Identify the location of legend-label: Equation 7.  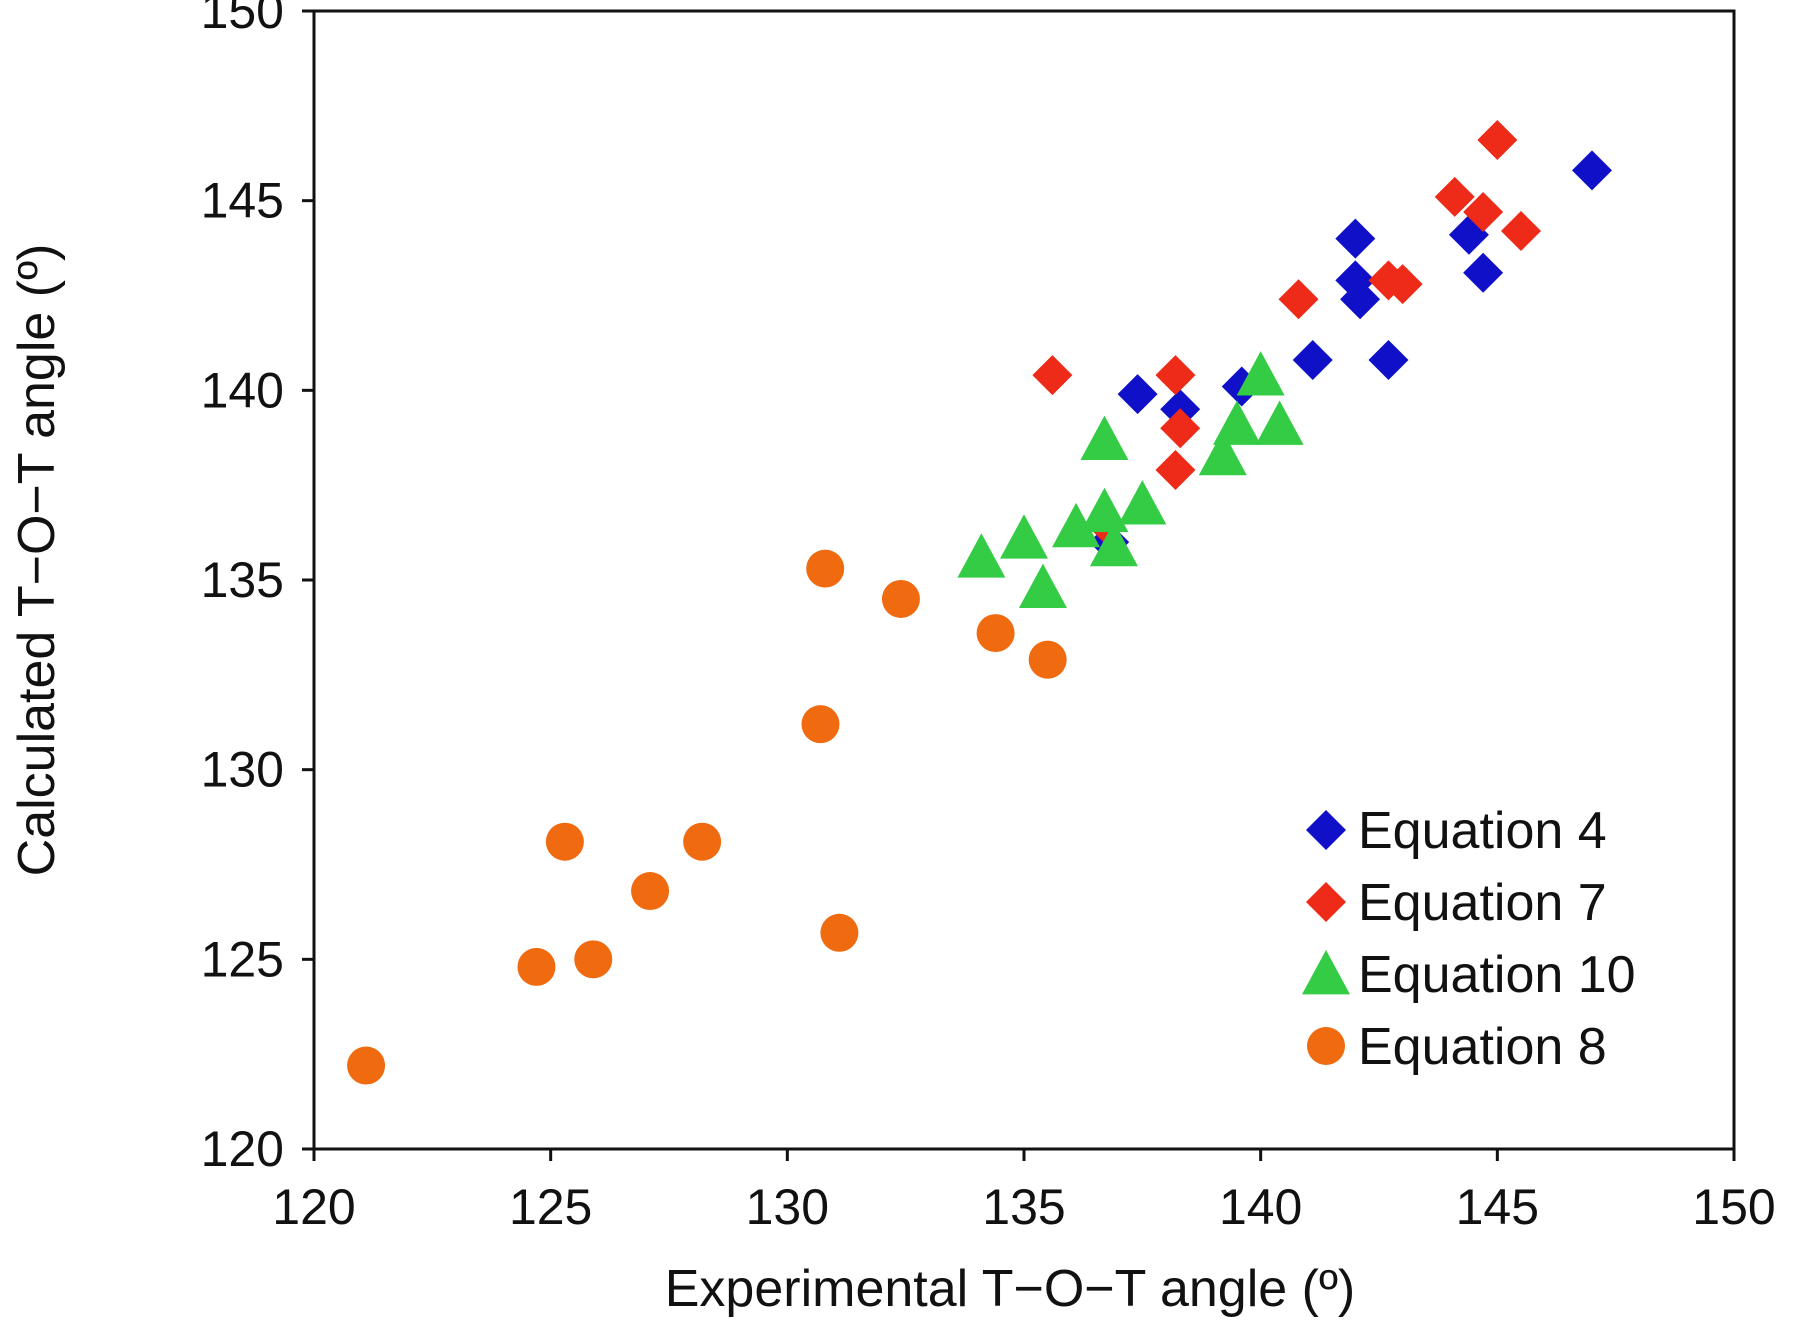
(1482, 903).